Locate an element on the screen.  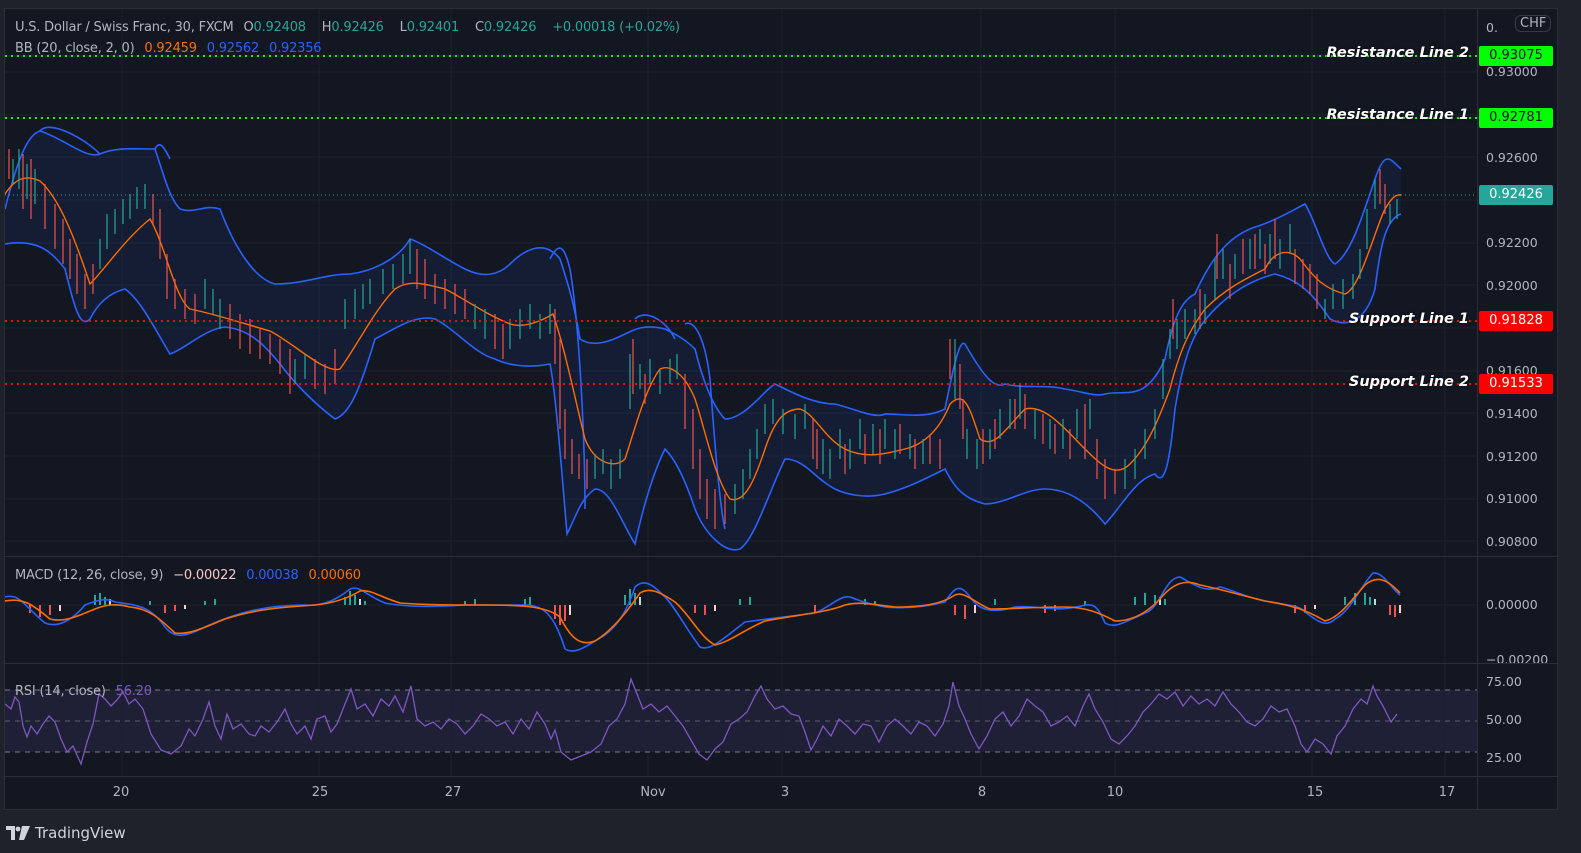
rsi-axis: 75.00 50.00 25.00 is located at coordinates (1518, 720).